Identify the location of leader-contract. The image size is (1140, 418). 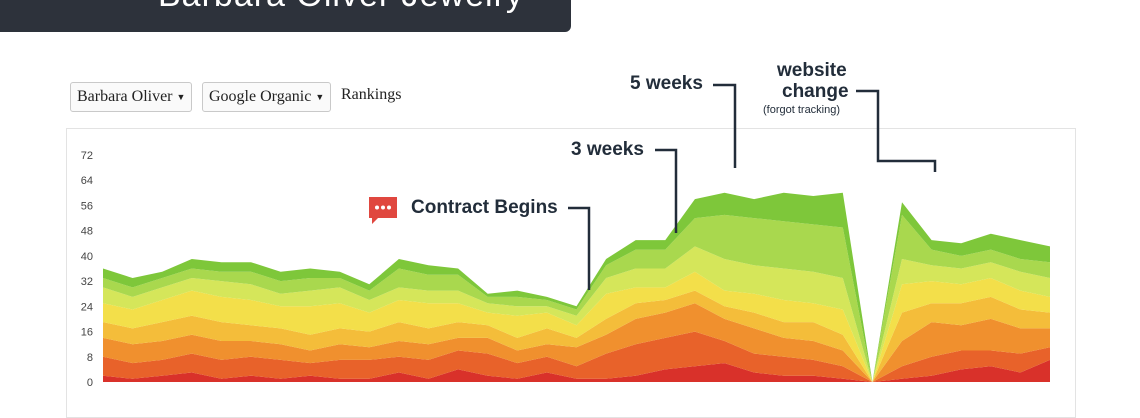
(579, 248).